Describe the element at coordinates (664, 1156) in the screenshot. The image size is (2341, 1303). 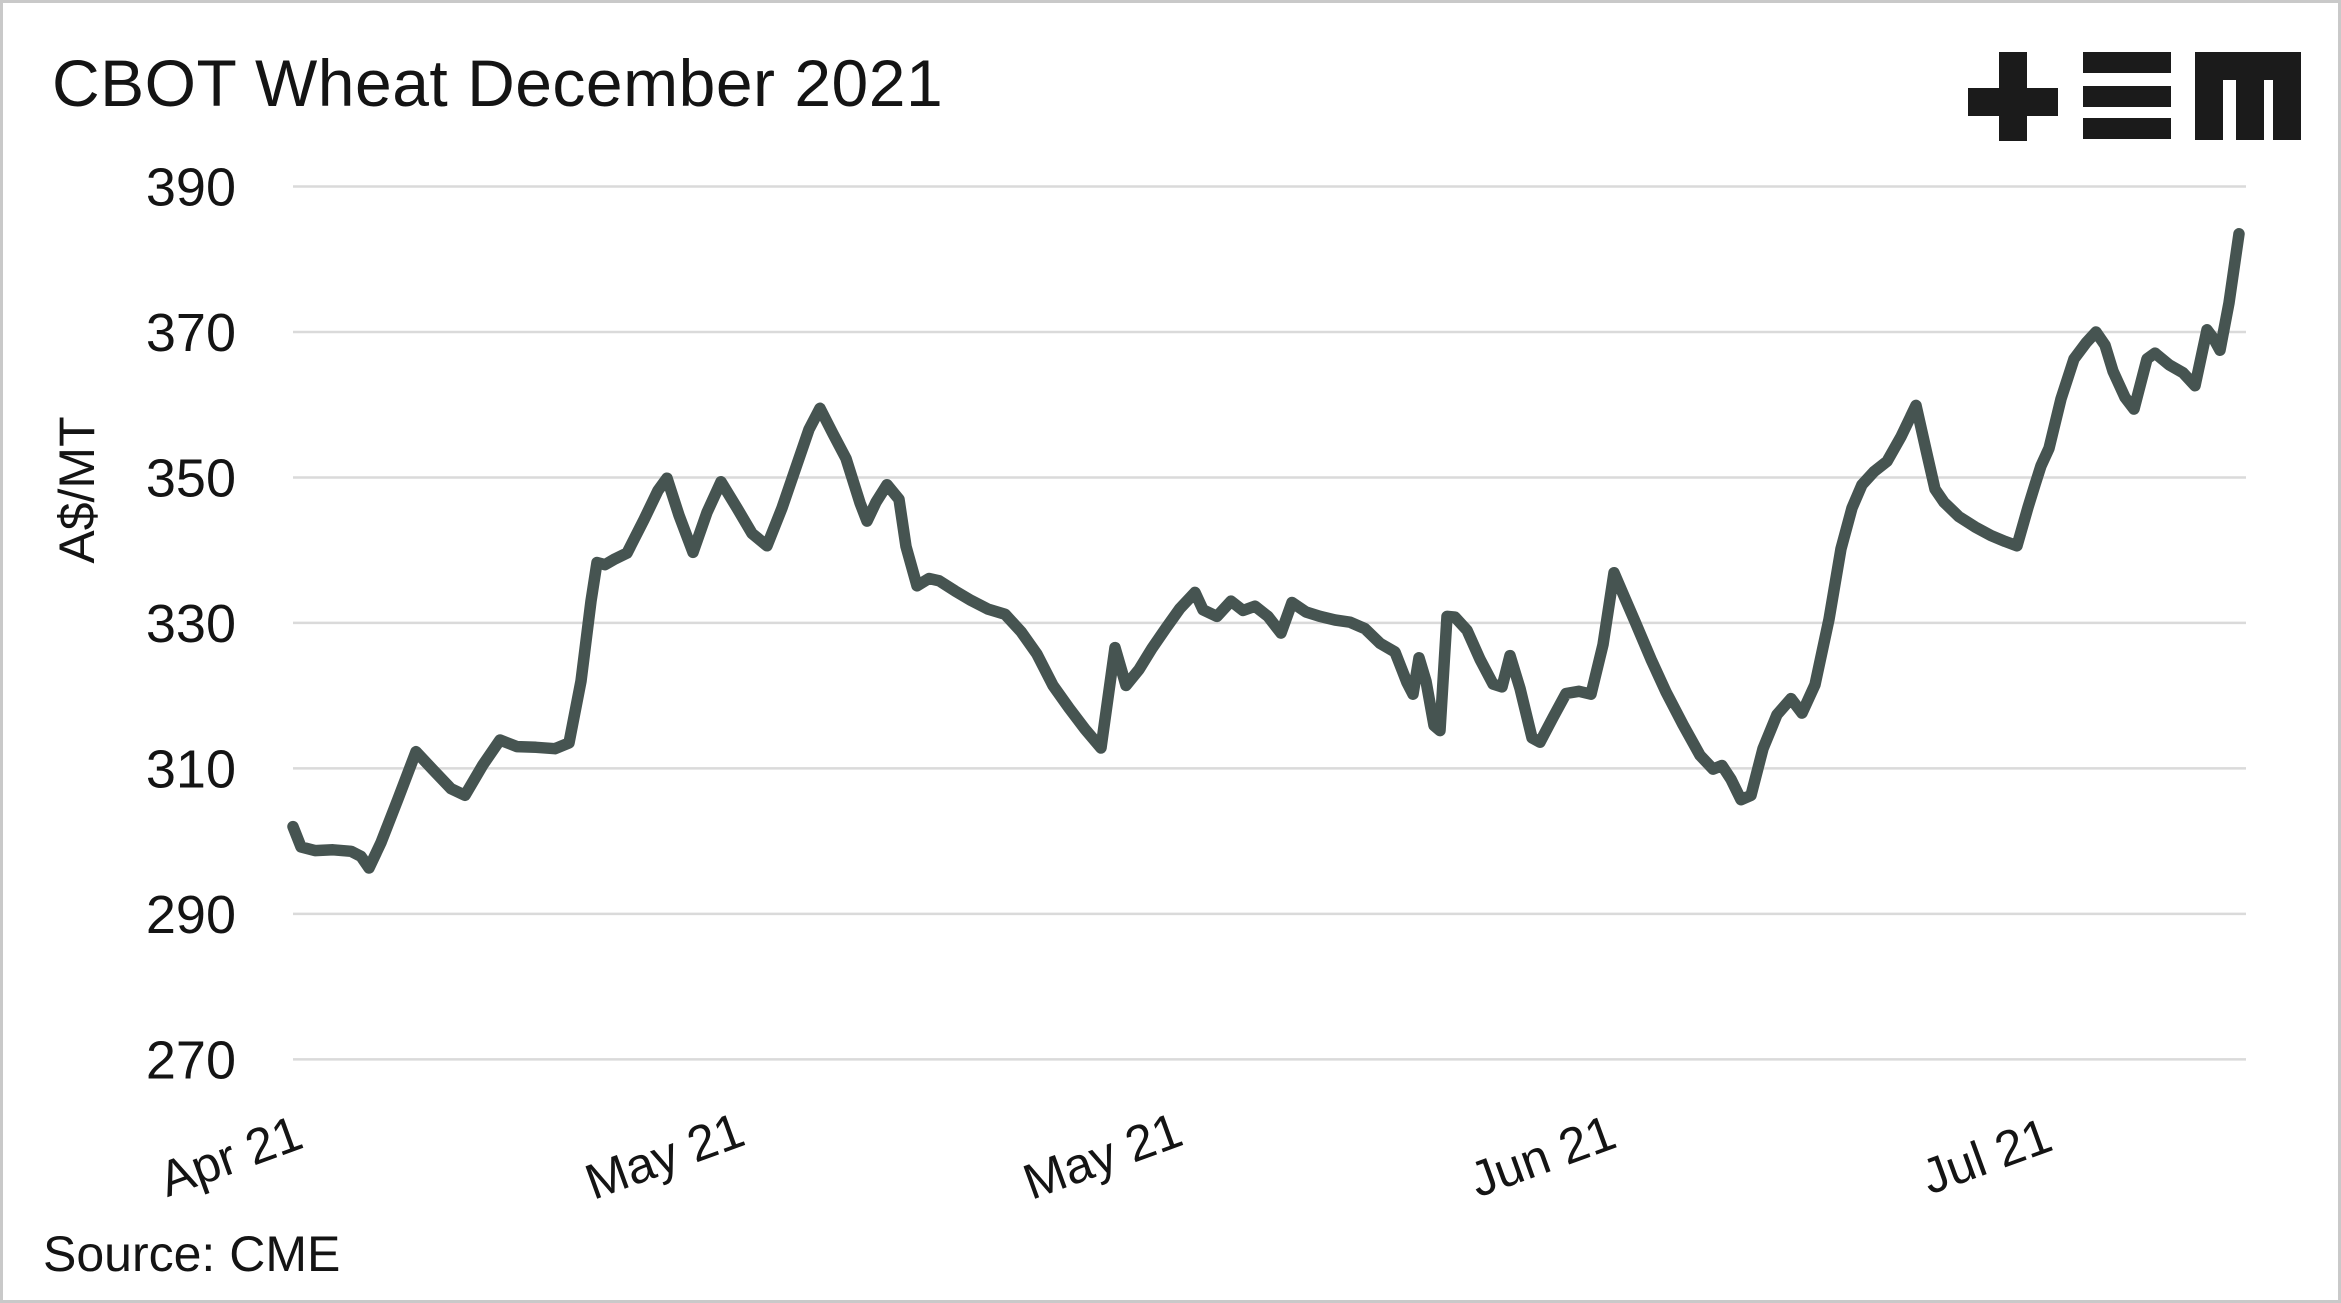
I see `x-tick-label-1: May 21` at that location.